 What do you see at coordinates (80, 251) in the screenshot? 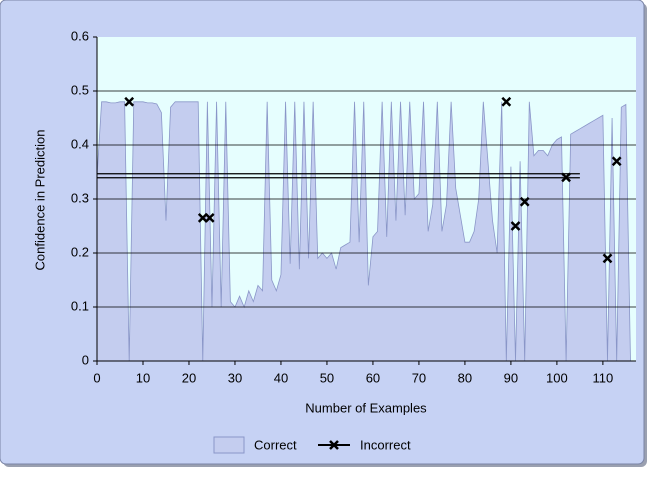
I see `y-tick-label: 0.2` at bounding box center [80, 251].